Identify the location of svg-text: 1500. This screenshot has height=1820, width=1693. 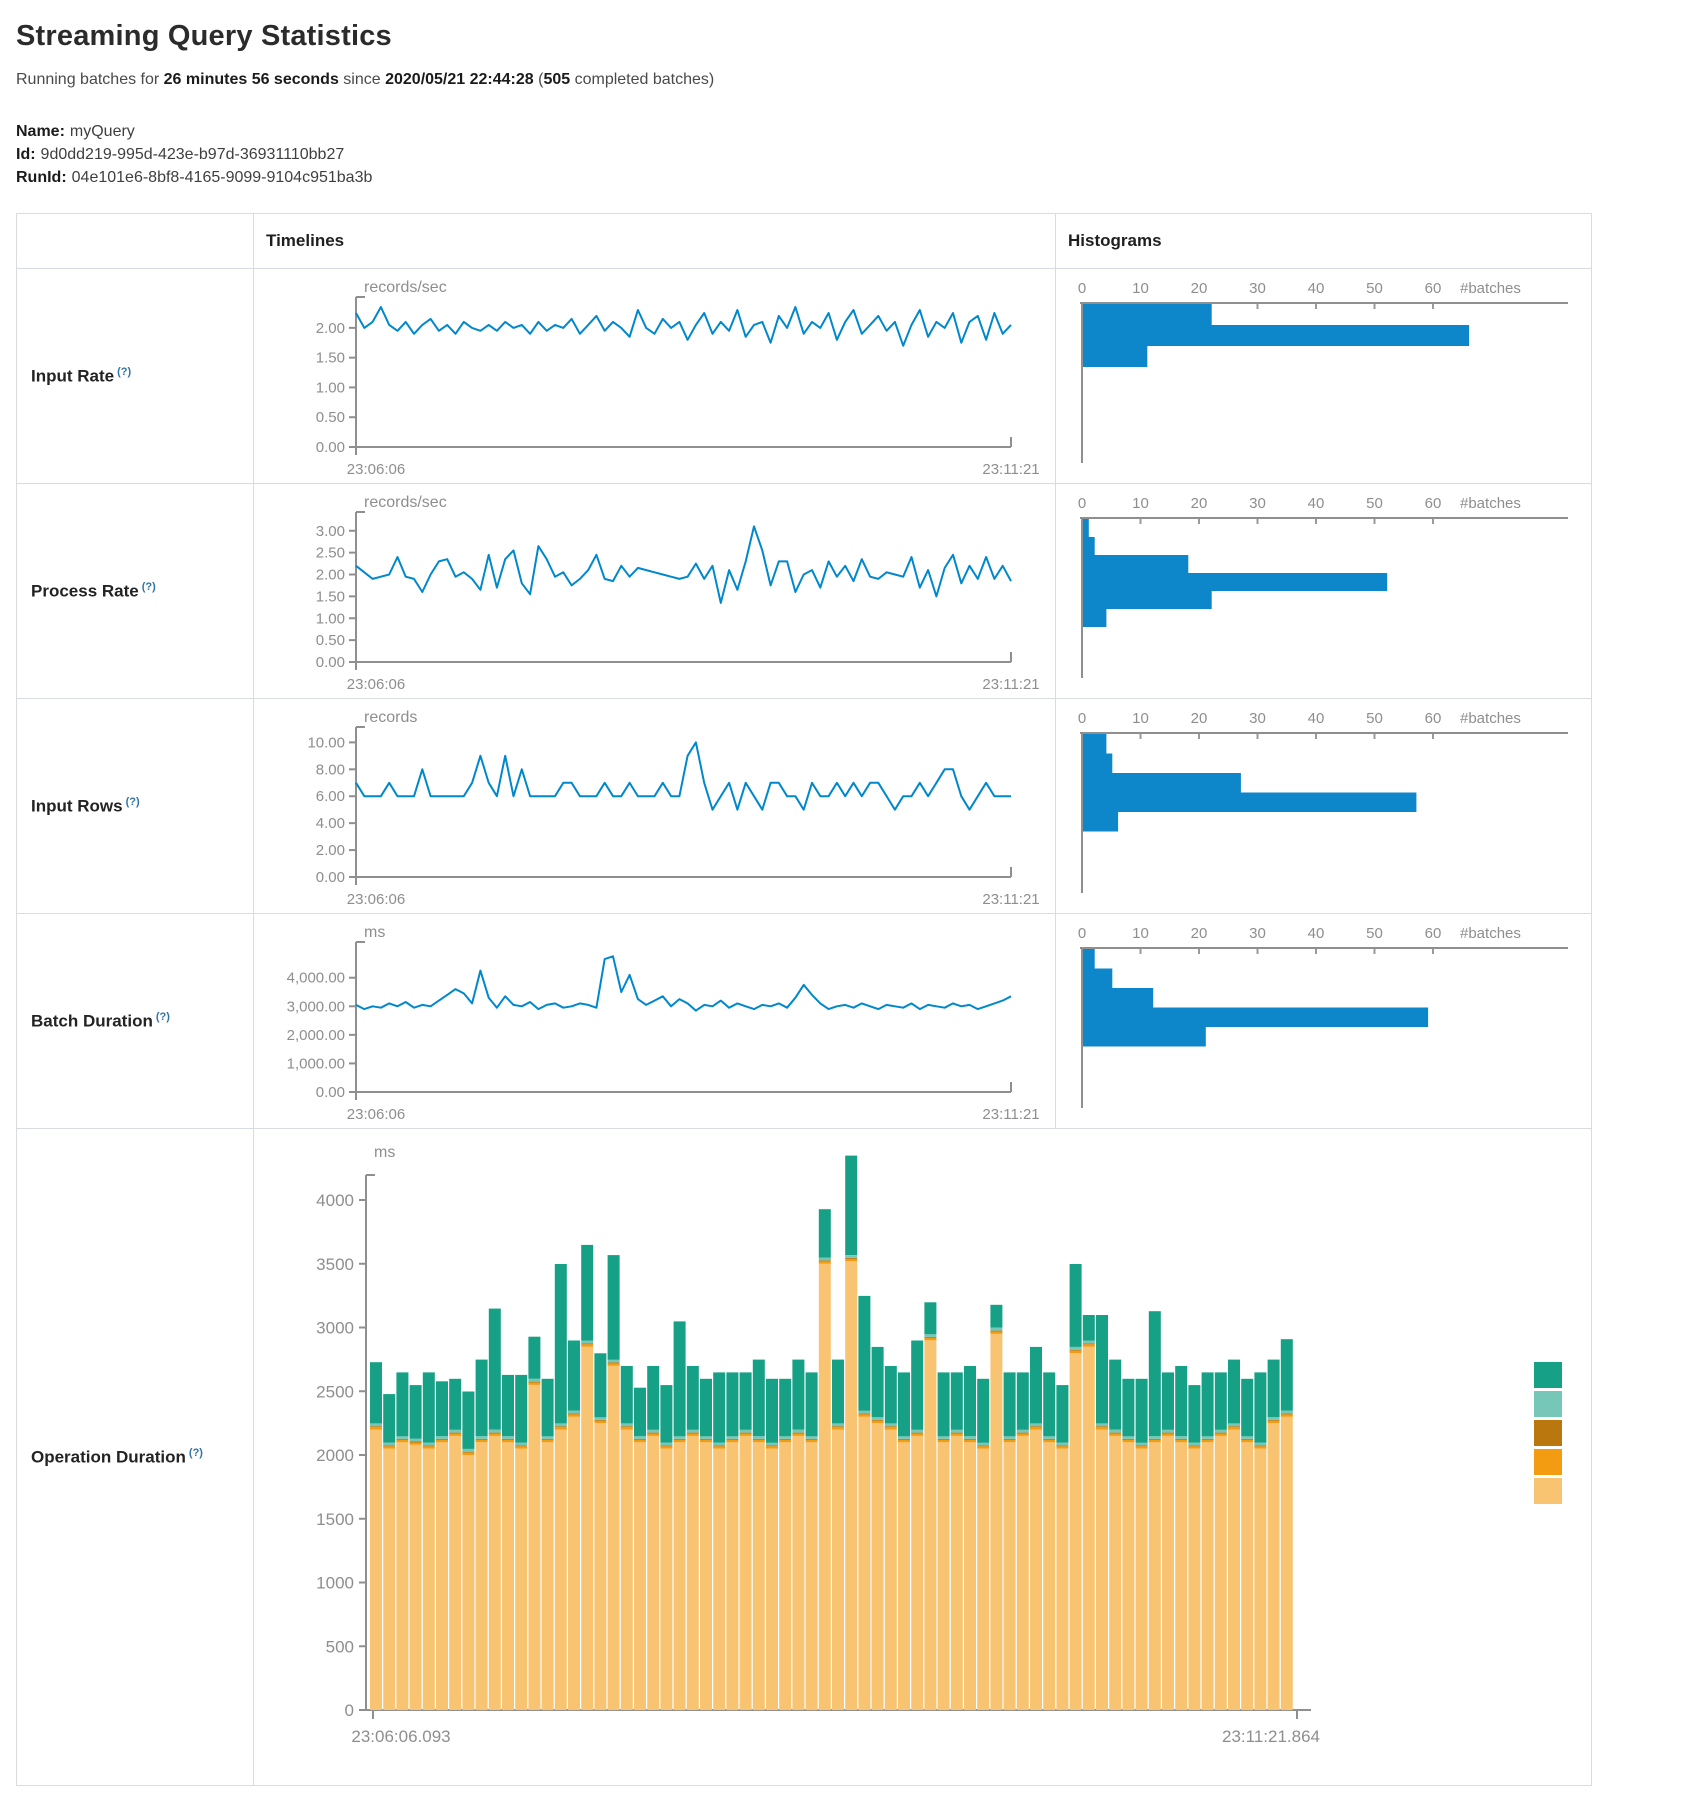
(335, 1519).